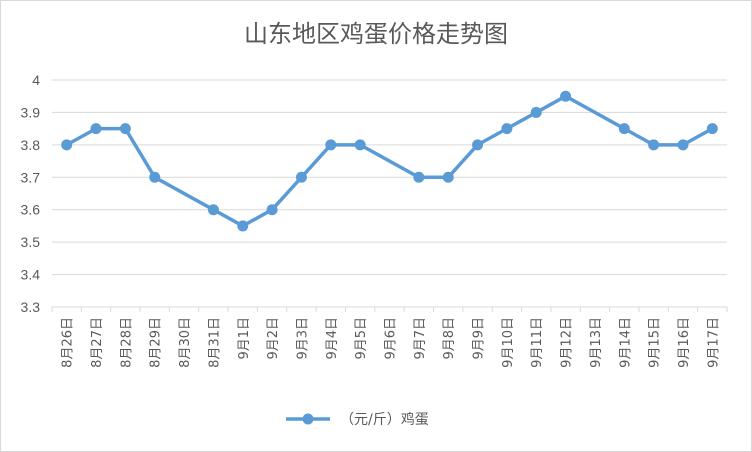  Describe the element at coordinates (31, 275) in the screenshot. I see `y-tick-label: 3.4` at that location.